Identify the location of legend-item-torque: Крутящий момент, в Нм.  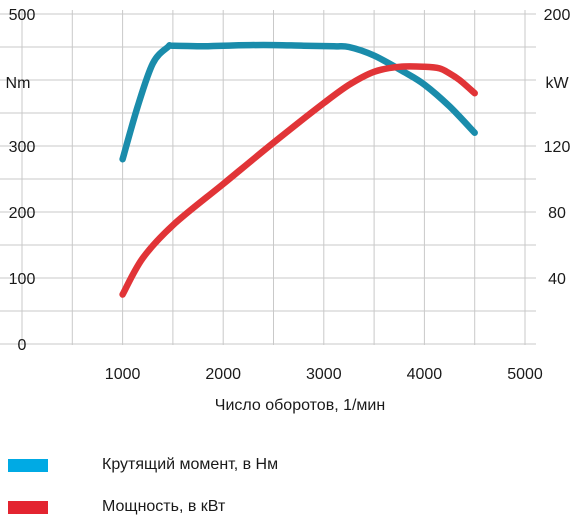
(143, 465).